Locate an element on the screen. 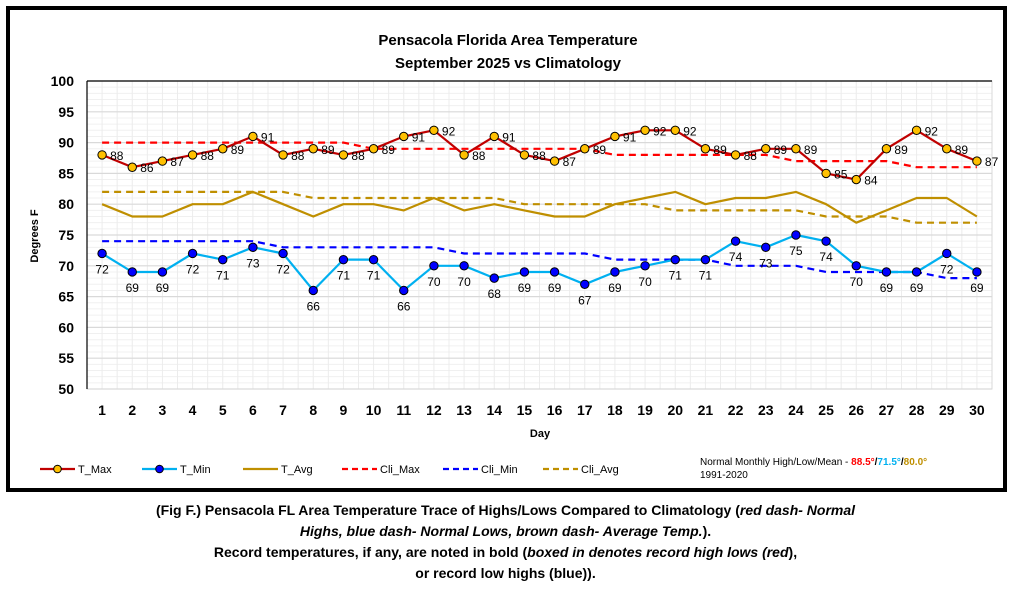 Image resolution: width=1011 pixels, height=592 pixels. x-axis-label: Day is located at coordinates (540, 434).